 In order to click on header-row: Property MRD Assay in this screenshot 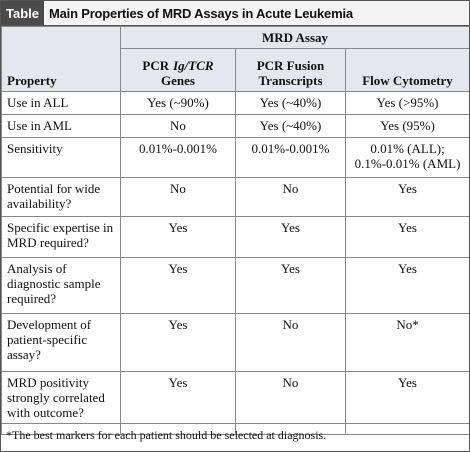, I will do `click(235, 59)`.